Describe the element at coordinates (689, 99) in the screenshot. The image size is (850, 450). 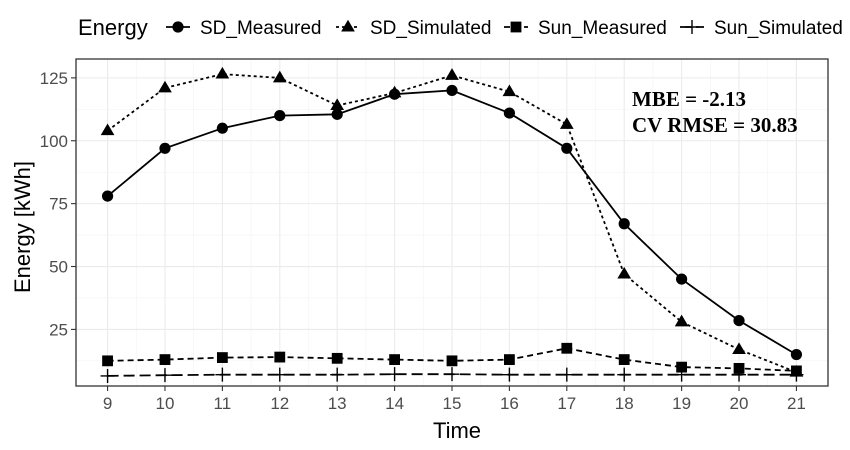
I see `mbe-annotation: MBE = -2.13` at that location.